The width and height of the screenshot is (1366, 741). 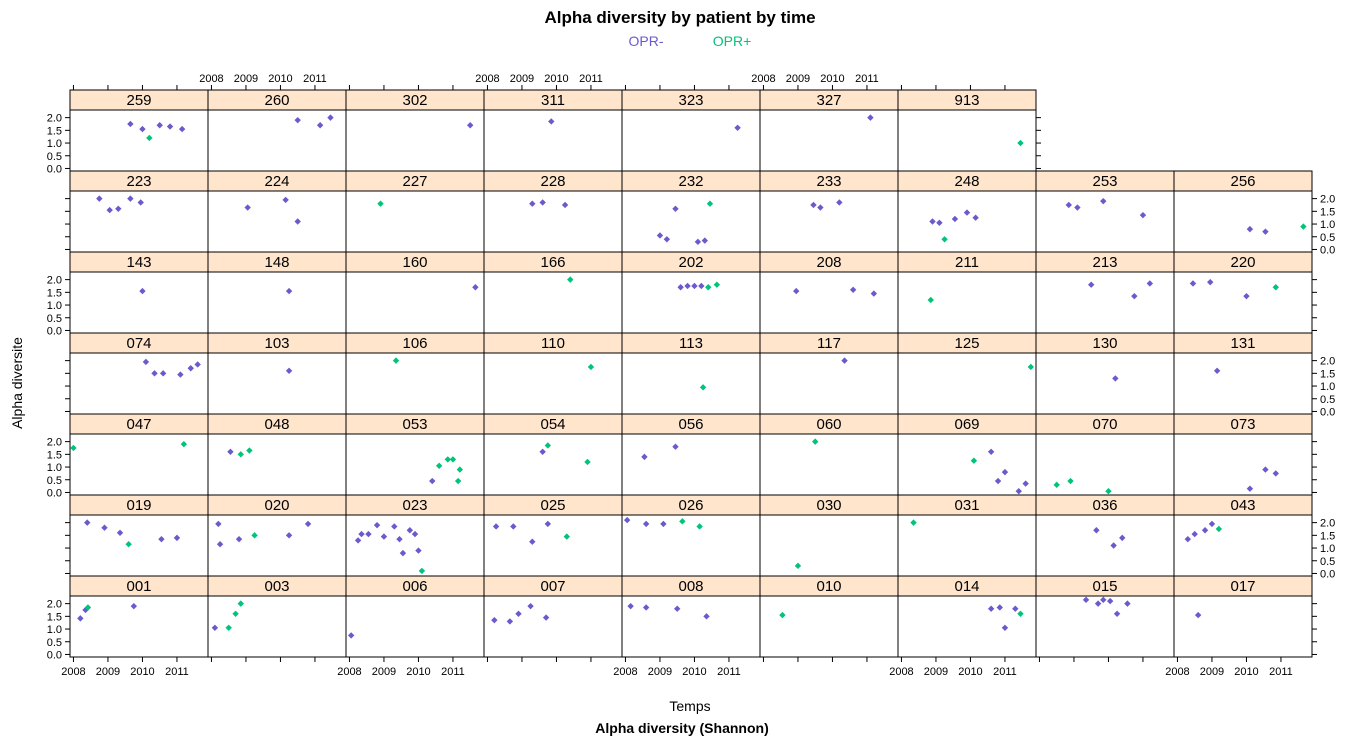 What do you see at coordinates (138, 505) in the screenshot?
I see `strip-label-019: 019` at bounding box center [138, 505].